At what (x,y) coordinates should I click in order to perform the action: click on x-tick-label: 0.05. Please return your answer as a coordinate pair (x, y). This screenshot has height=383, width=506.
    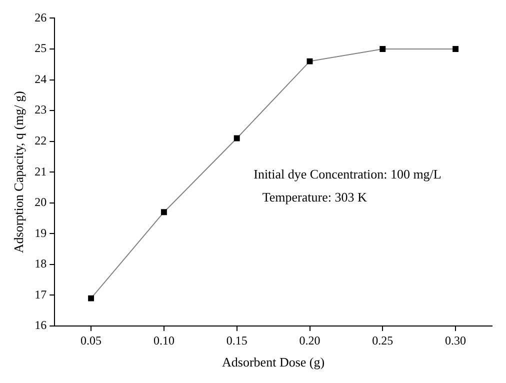
    Looking at the image, I should click on (91, 340).